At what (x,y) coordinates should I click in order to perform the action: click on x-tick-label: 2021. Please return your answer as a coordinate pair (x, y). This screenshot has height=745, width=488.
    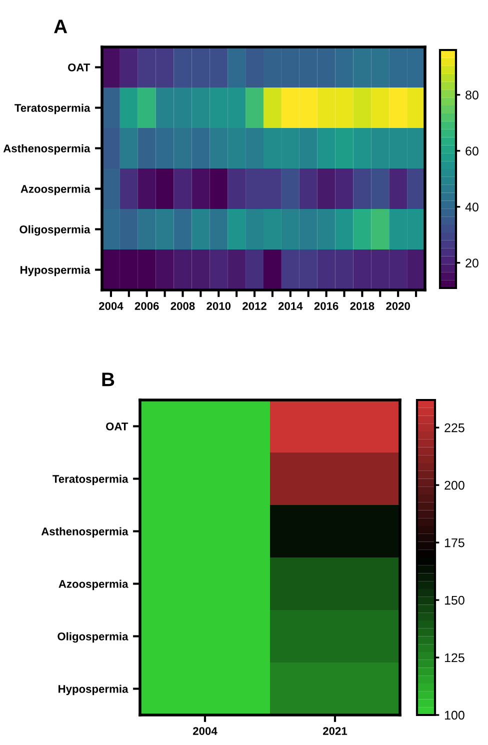
    Looking at the image, I should click on (335, 731).